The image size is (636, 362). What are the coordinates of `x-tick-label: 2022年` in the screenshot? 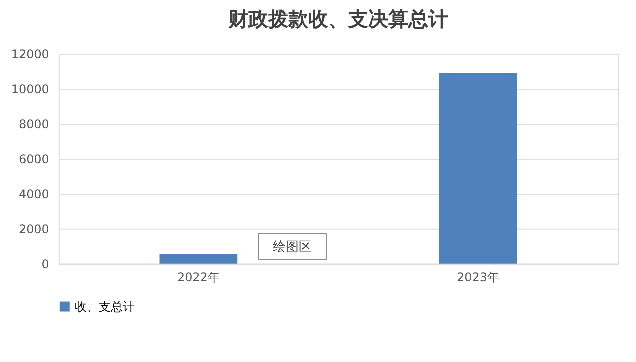 It's located at (198, 277).